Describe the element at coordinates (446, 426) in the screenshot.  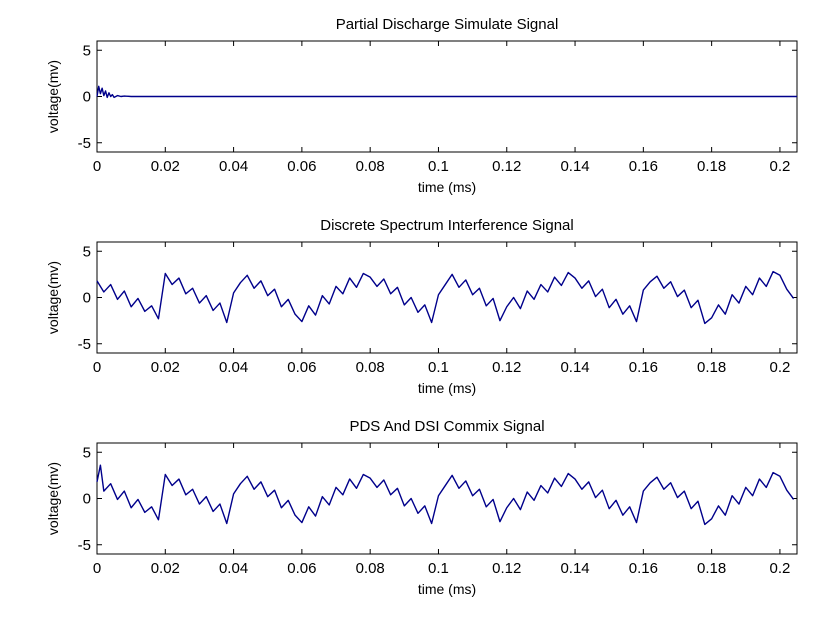
I see `subplot-title: PDS And DSI Commix Signal` at that location.